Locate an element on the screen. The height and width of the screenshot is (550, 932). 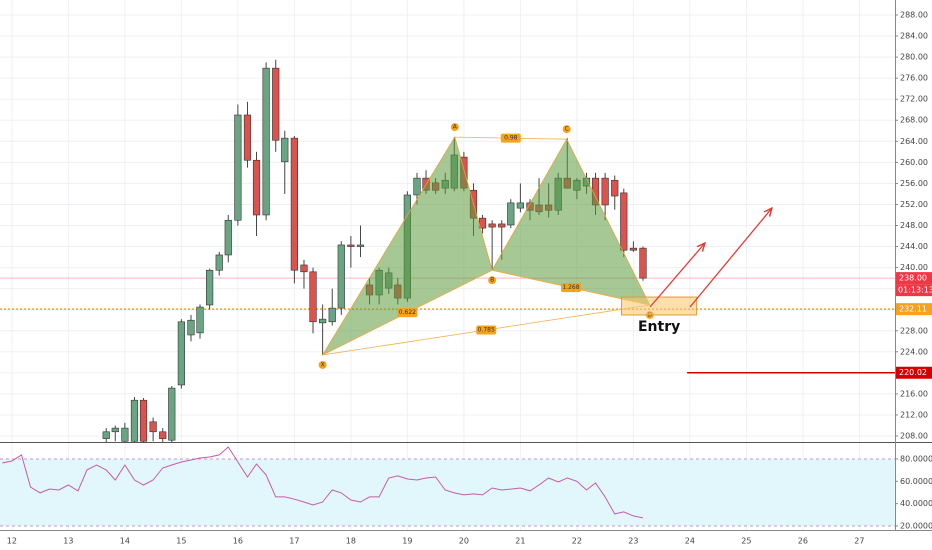
rsi-band is located at coordinates (447, 492).